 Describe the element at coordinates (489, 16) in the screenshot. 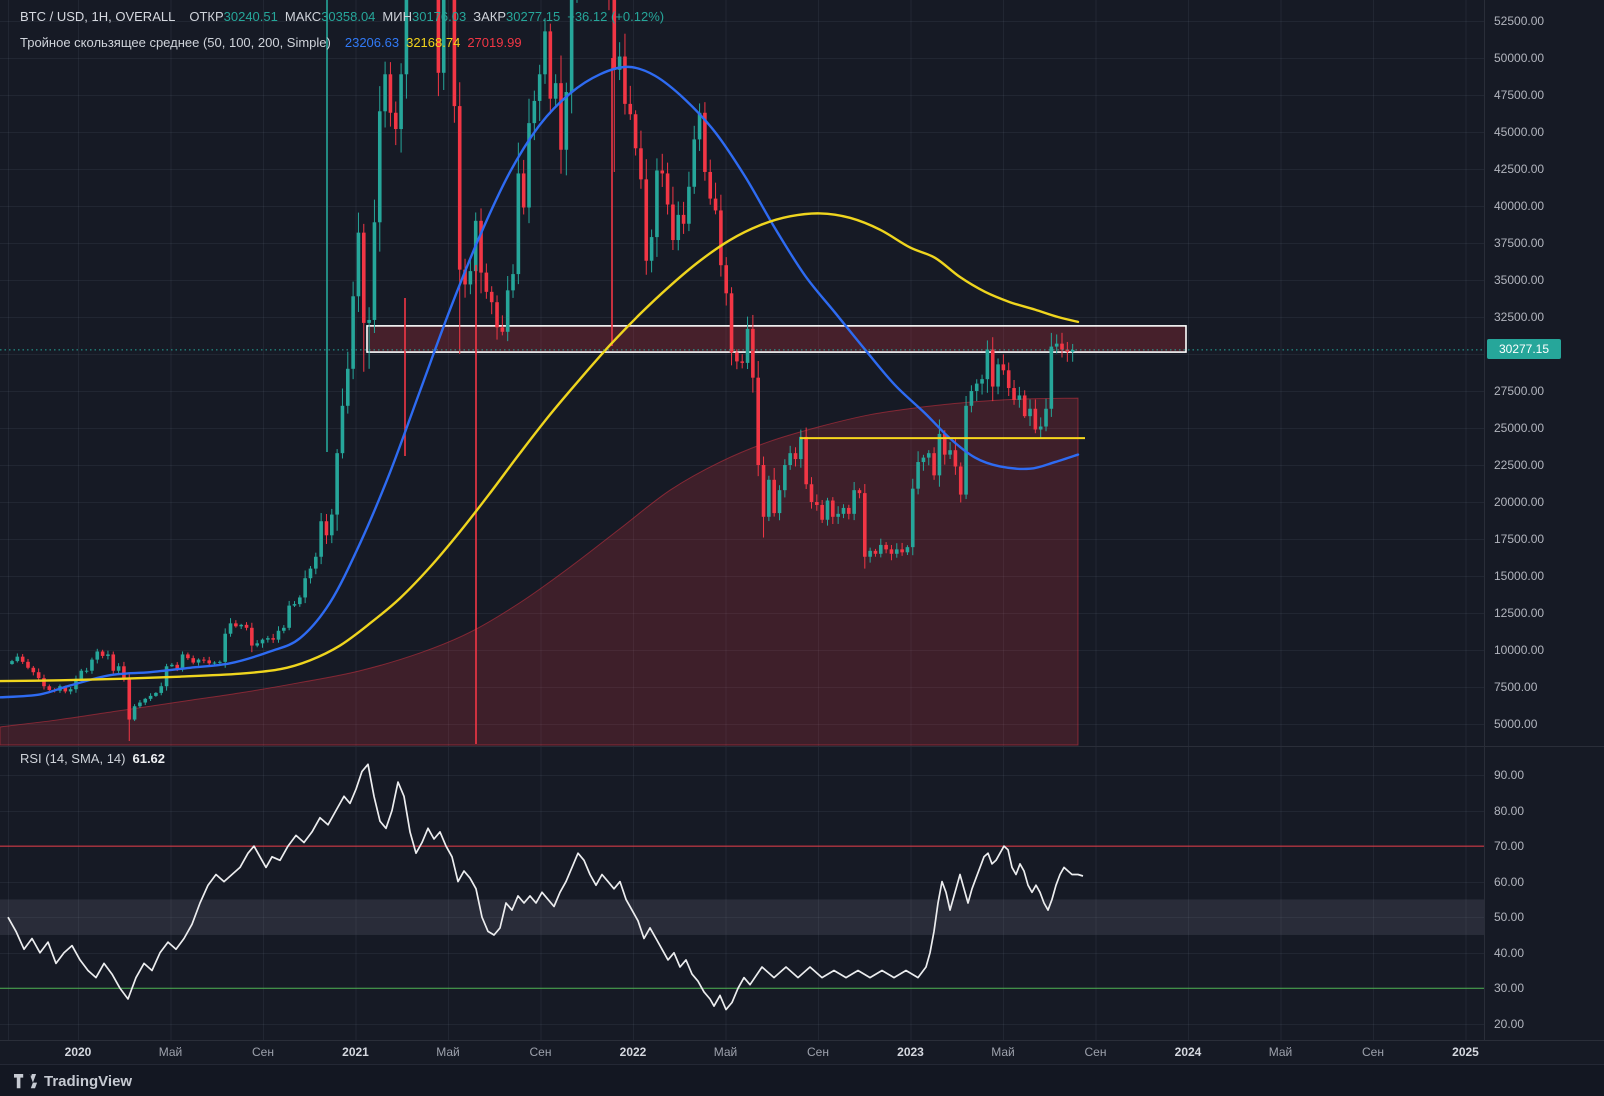

I see `close-label: ЗАКР` at that location.